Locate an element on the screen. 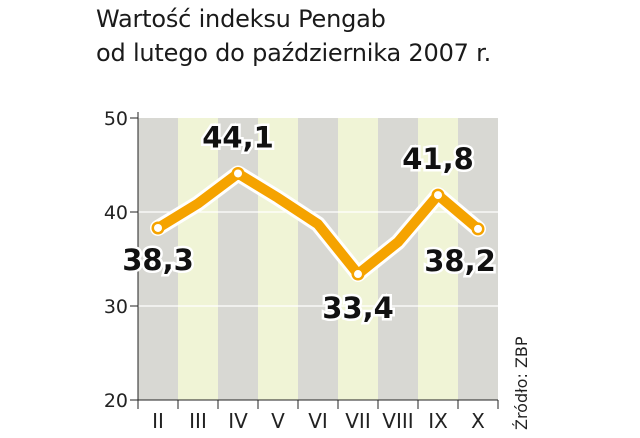 This screenshot has width=640, height=438. data-label: 38,3 is located at coordinates (158, 260).